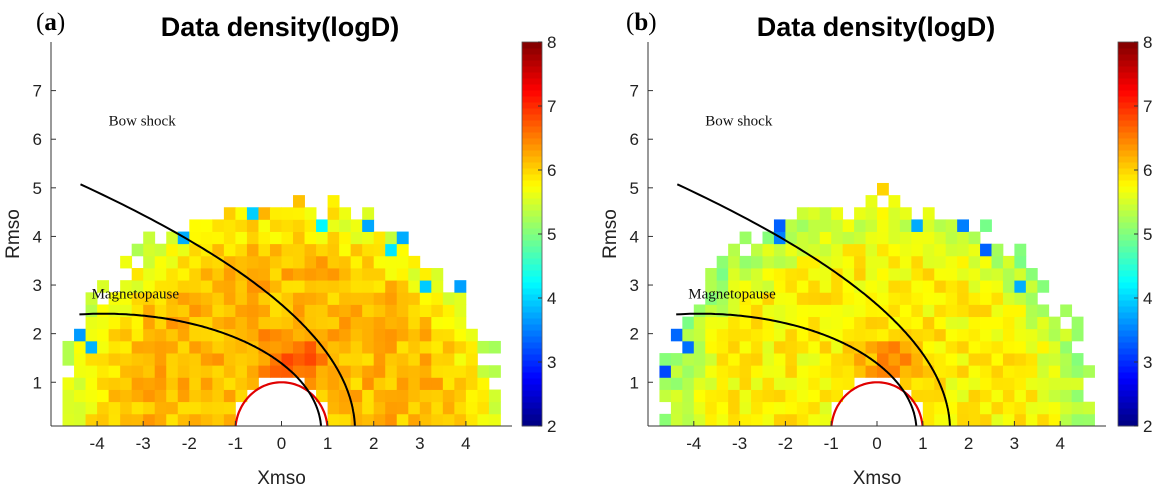  I want to click on x-tick-label: 0, so click(876, 443).